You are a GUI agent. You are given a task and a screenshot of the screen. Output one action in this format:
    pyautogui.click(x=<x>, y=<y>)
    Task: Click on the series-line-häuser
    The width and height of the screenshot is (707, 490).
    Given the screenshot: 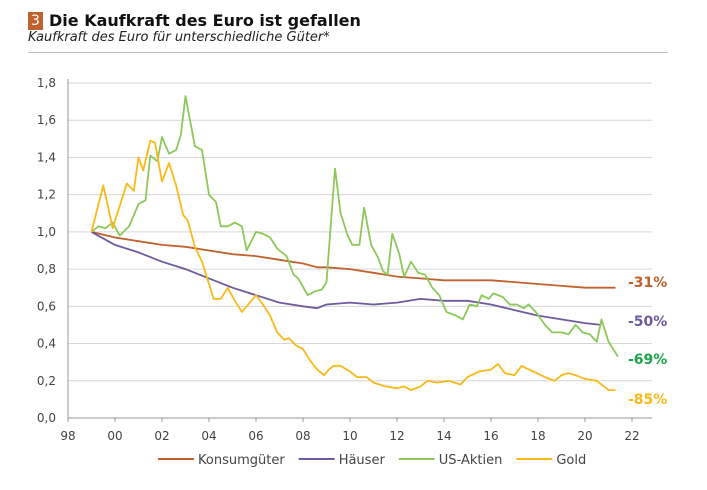 What is the action you would take?
    pyautogui.click(x=346, y=278)
    